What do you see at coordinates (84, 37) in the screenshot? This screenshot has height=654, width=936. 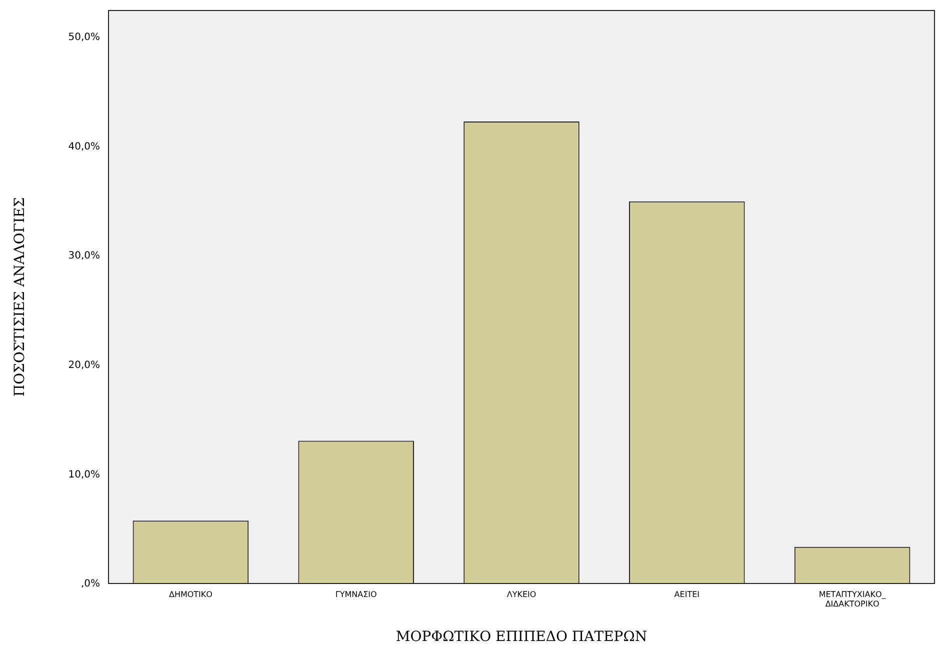 I see `y-tick-label: 50,0%` at bounding box center [84, 37].